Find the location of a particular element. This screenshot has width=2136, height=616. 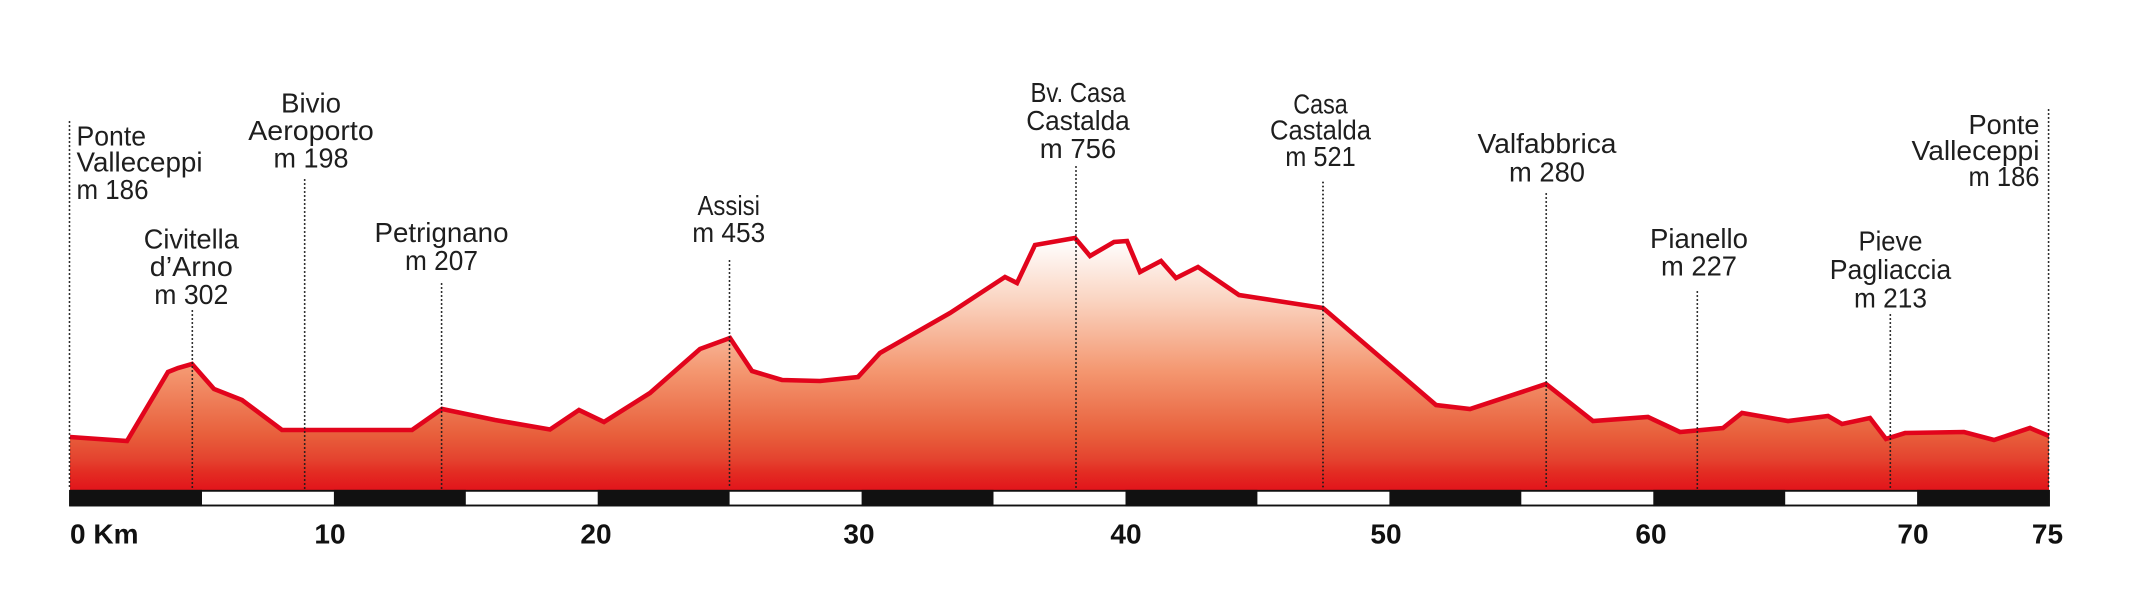

svg-text: m 756 is located at coordinates (1078, 148).